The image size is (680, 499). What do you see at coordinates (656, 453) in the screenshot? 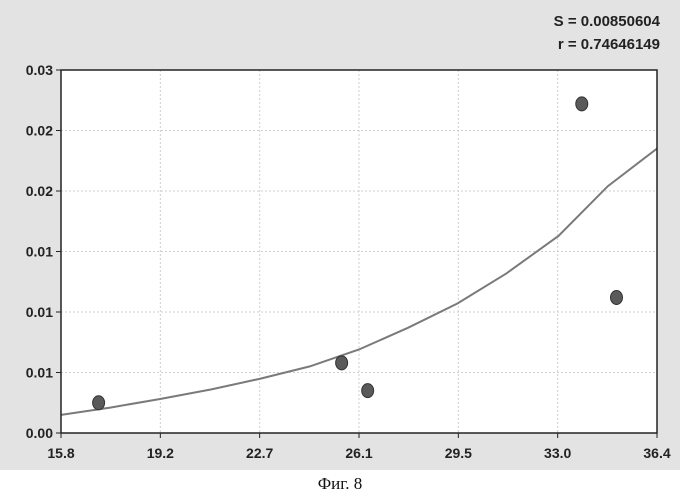
I see `x-tick-label: 36.4` at bounding box center [656, 453].